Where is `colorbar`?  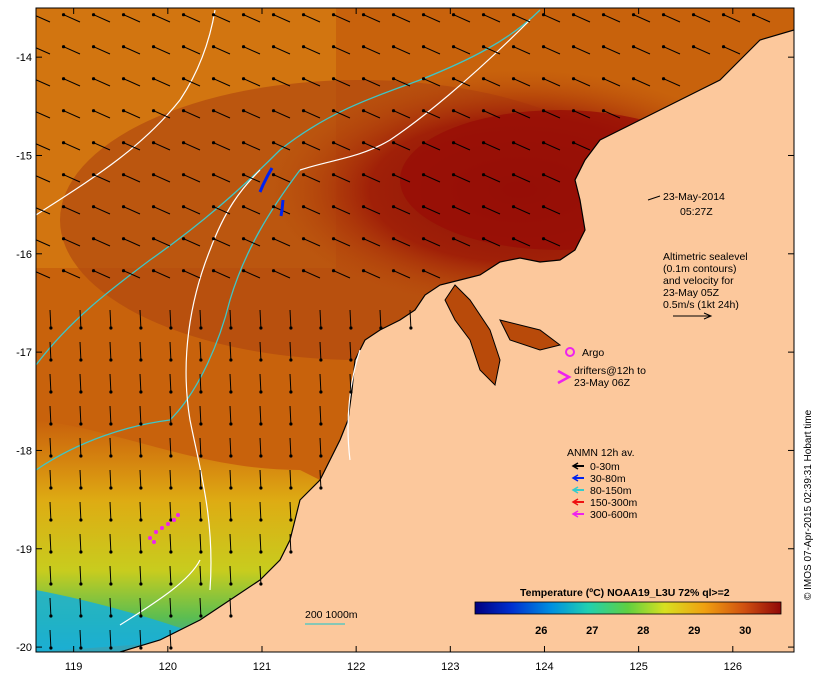 colorbar is located at coordinates (628, 608).